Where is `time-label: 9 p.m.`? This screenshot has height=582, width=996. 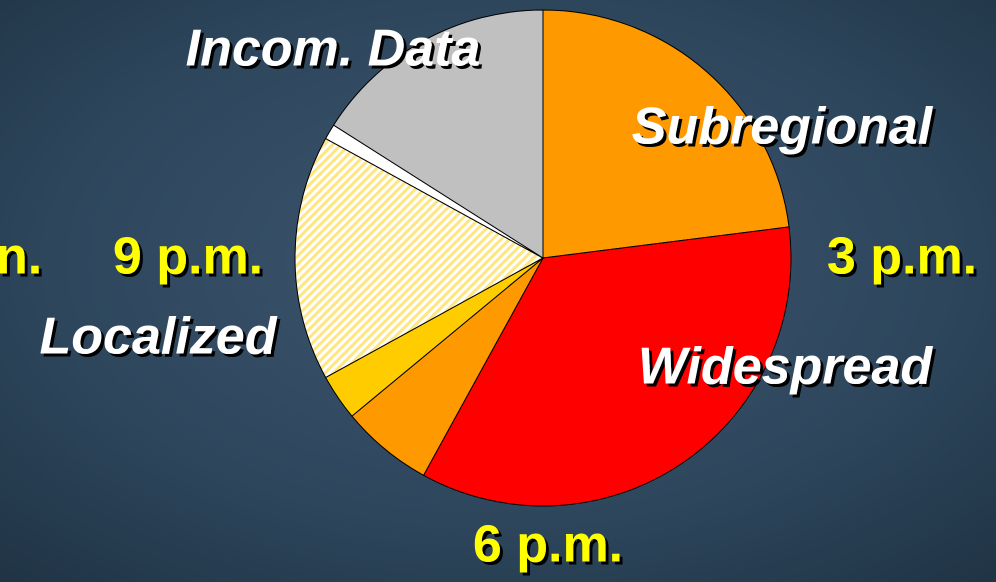
time-label: 9 p.m. is located at coordinates (188, 257).